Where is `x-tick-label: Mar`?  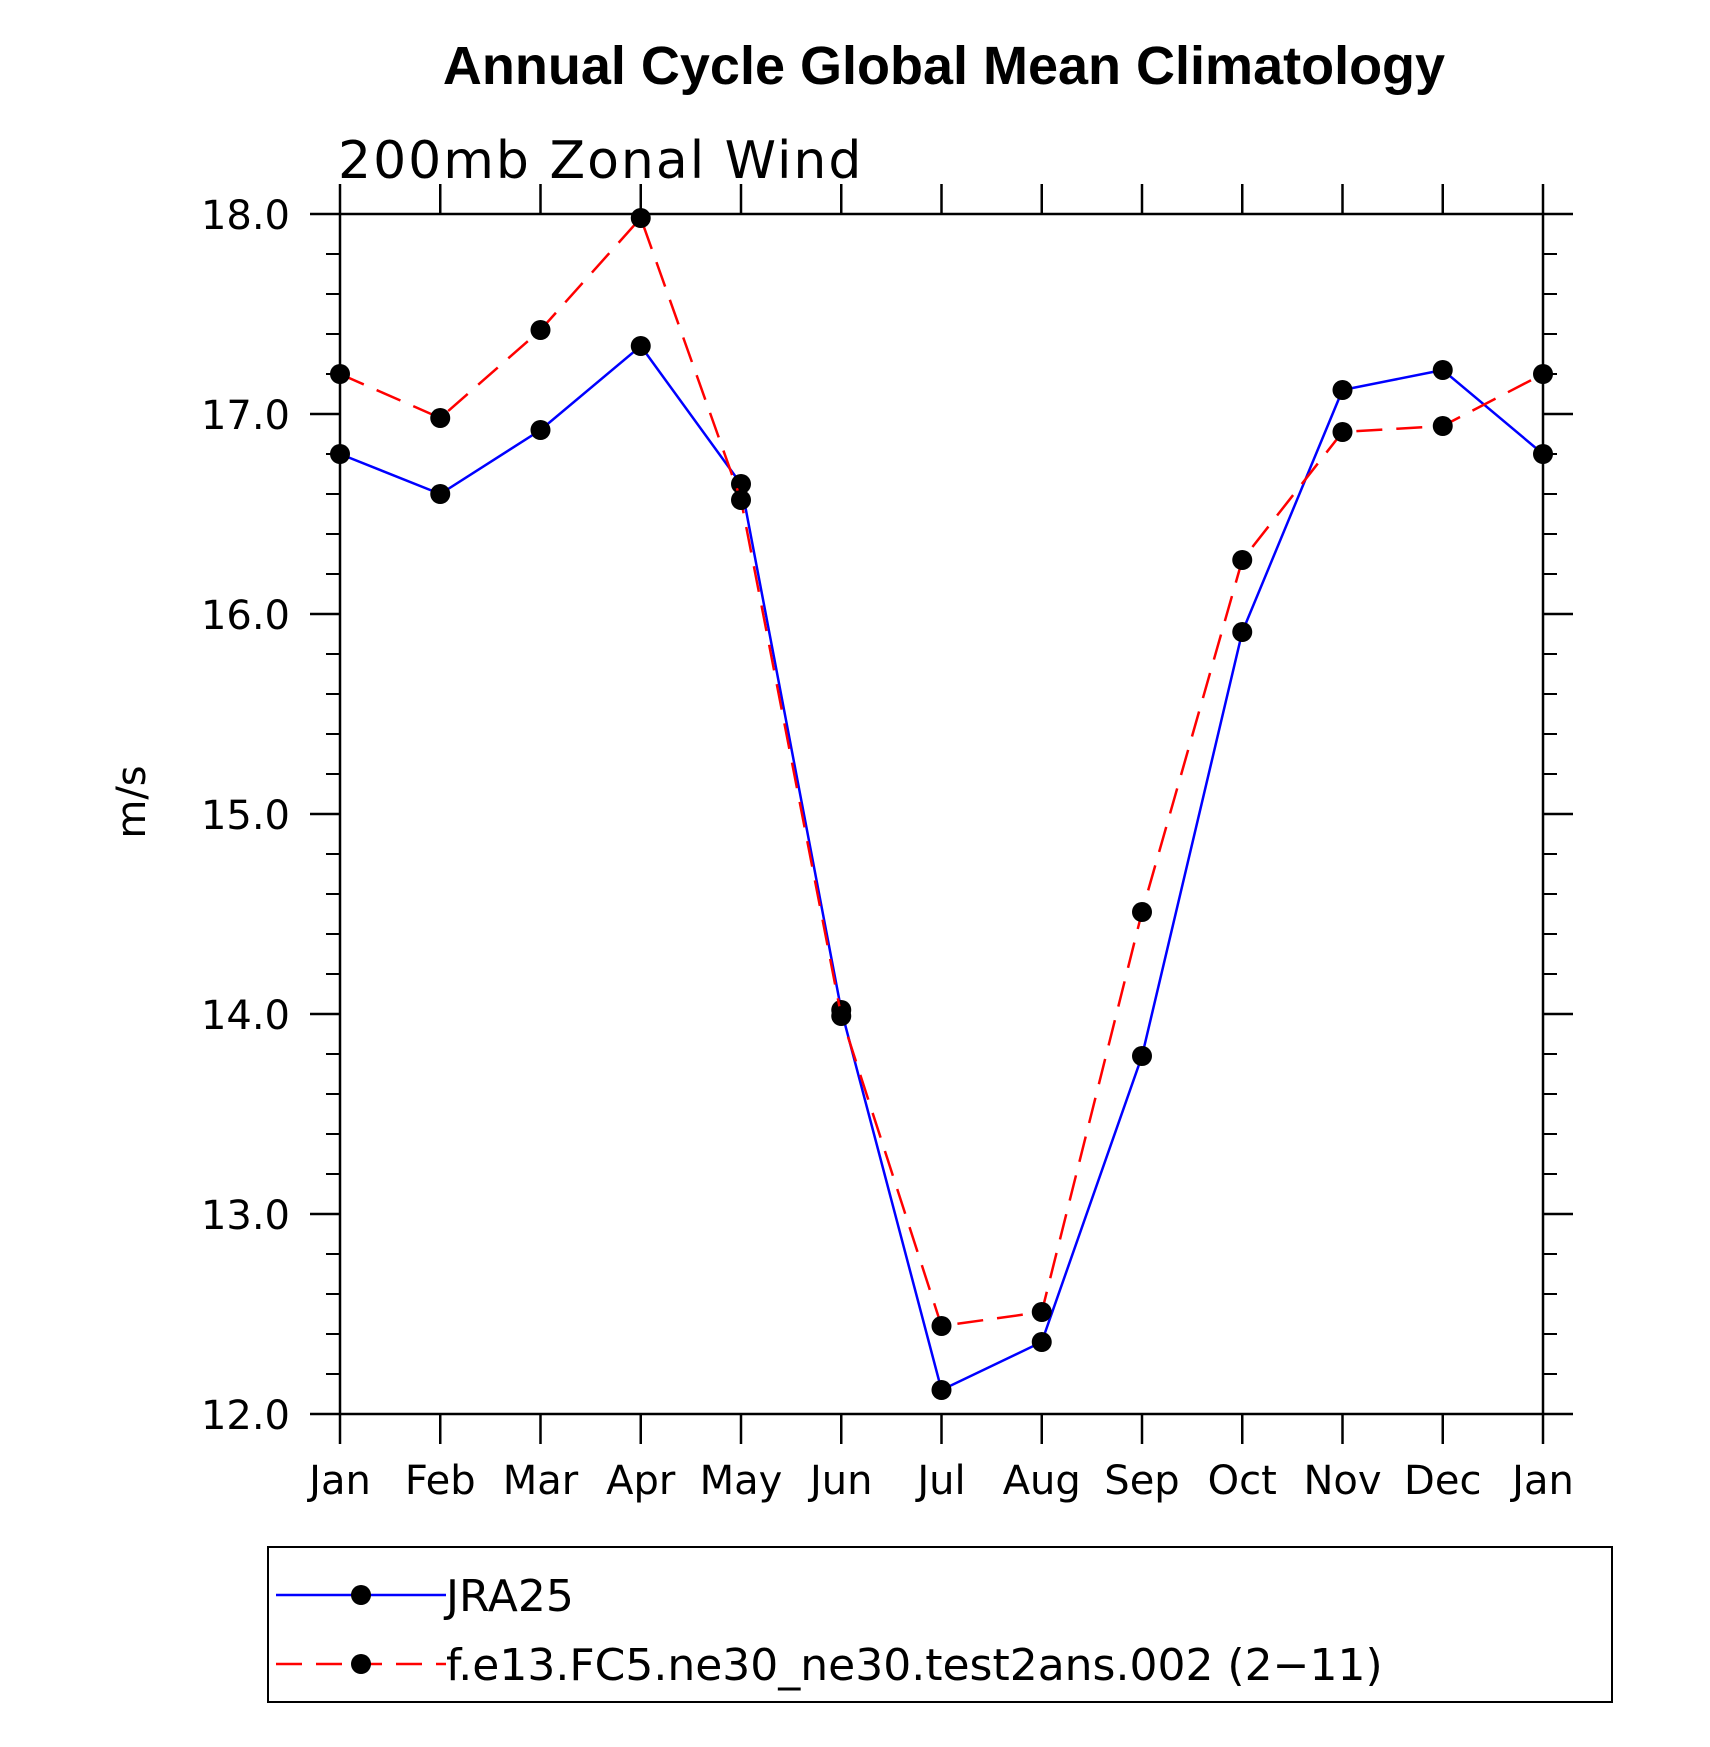
x-tick-label: Mar is located at coordinates (541, 1481).